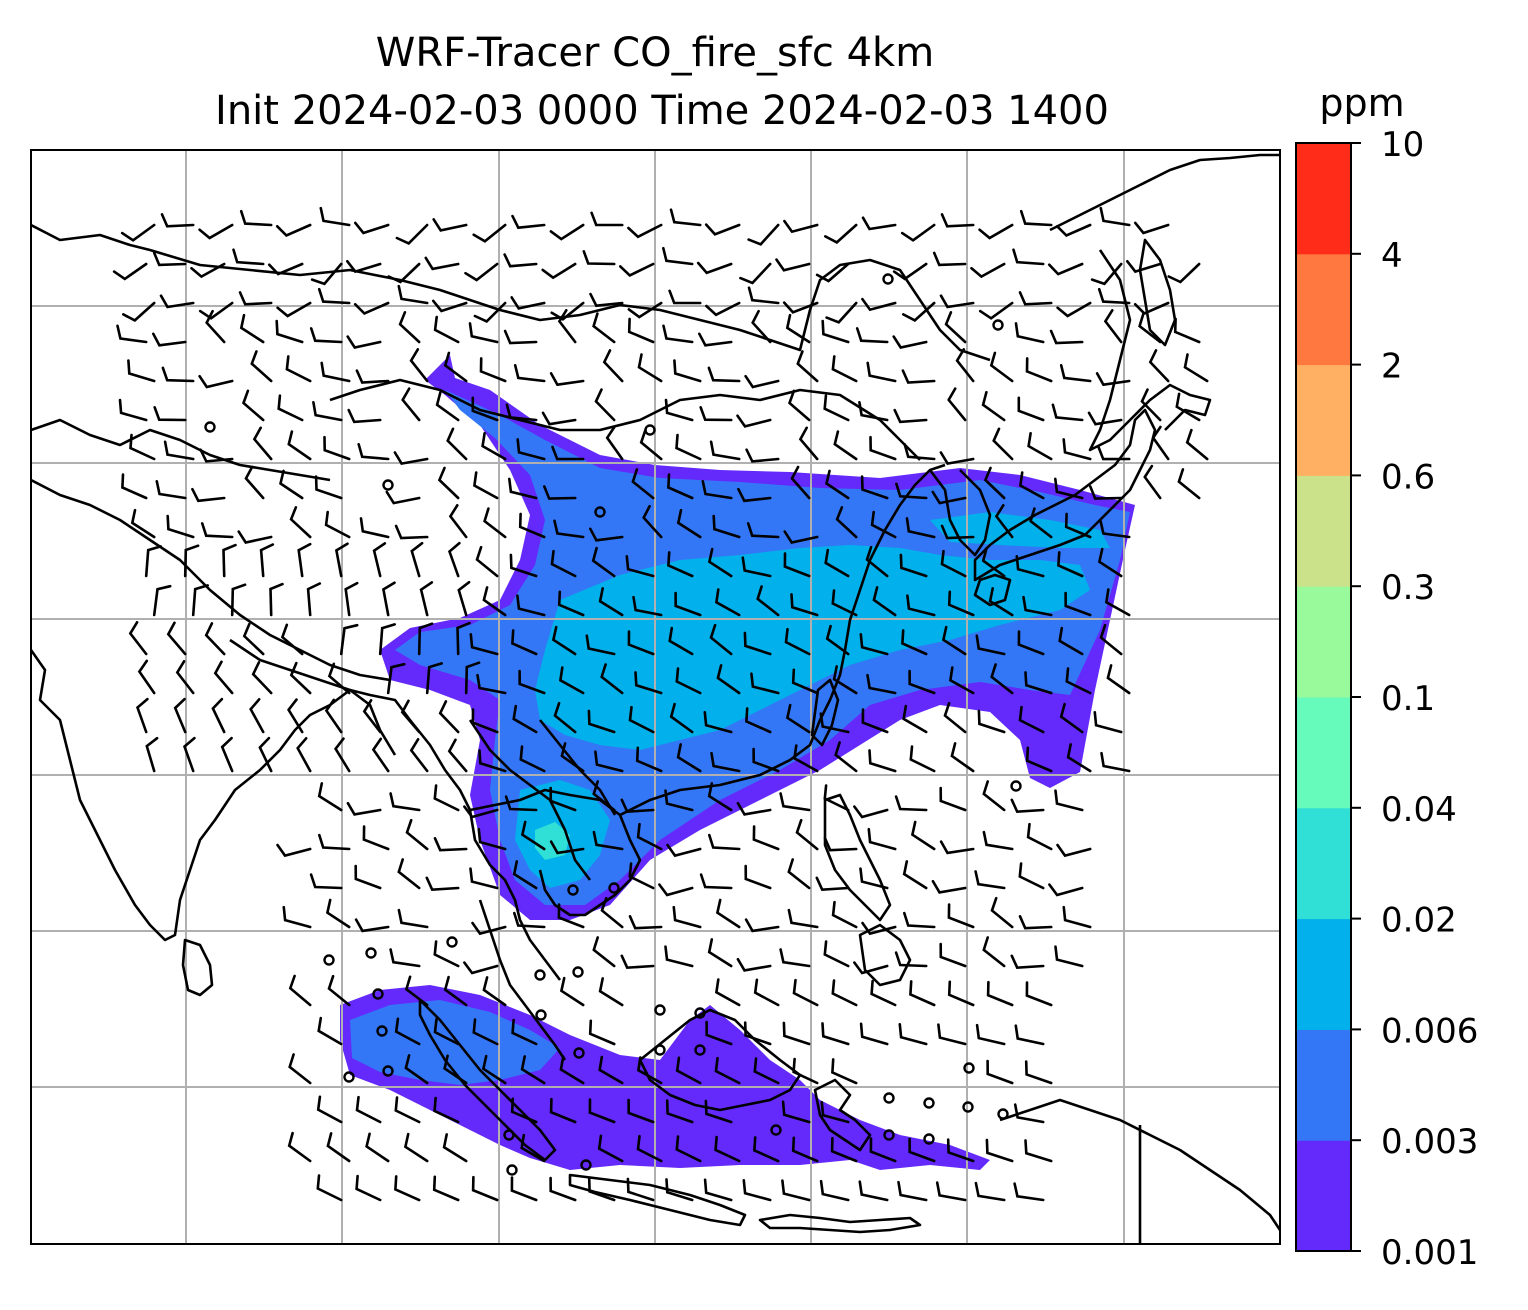  What do you see at coordinates (1419, 810) in the screenshot?
I see `colorbar-tick-label: 0.04` at bounding box center [1419, 810].